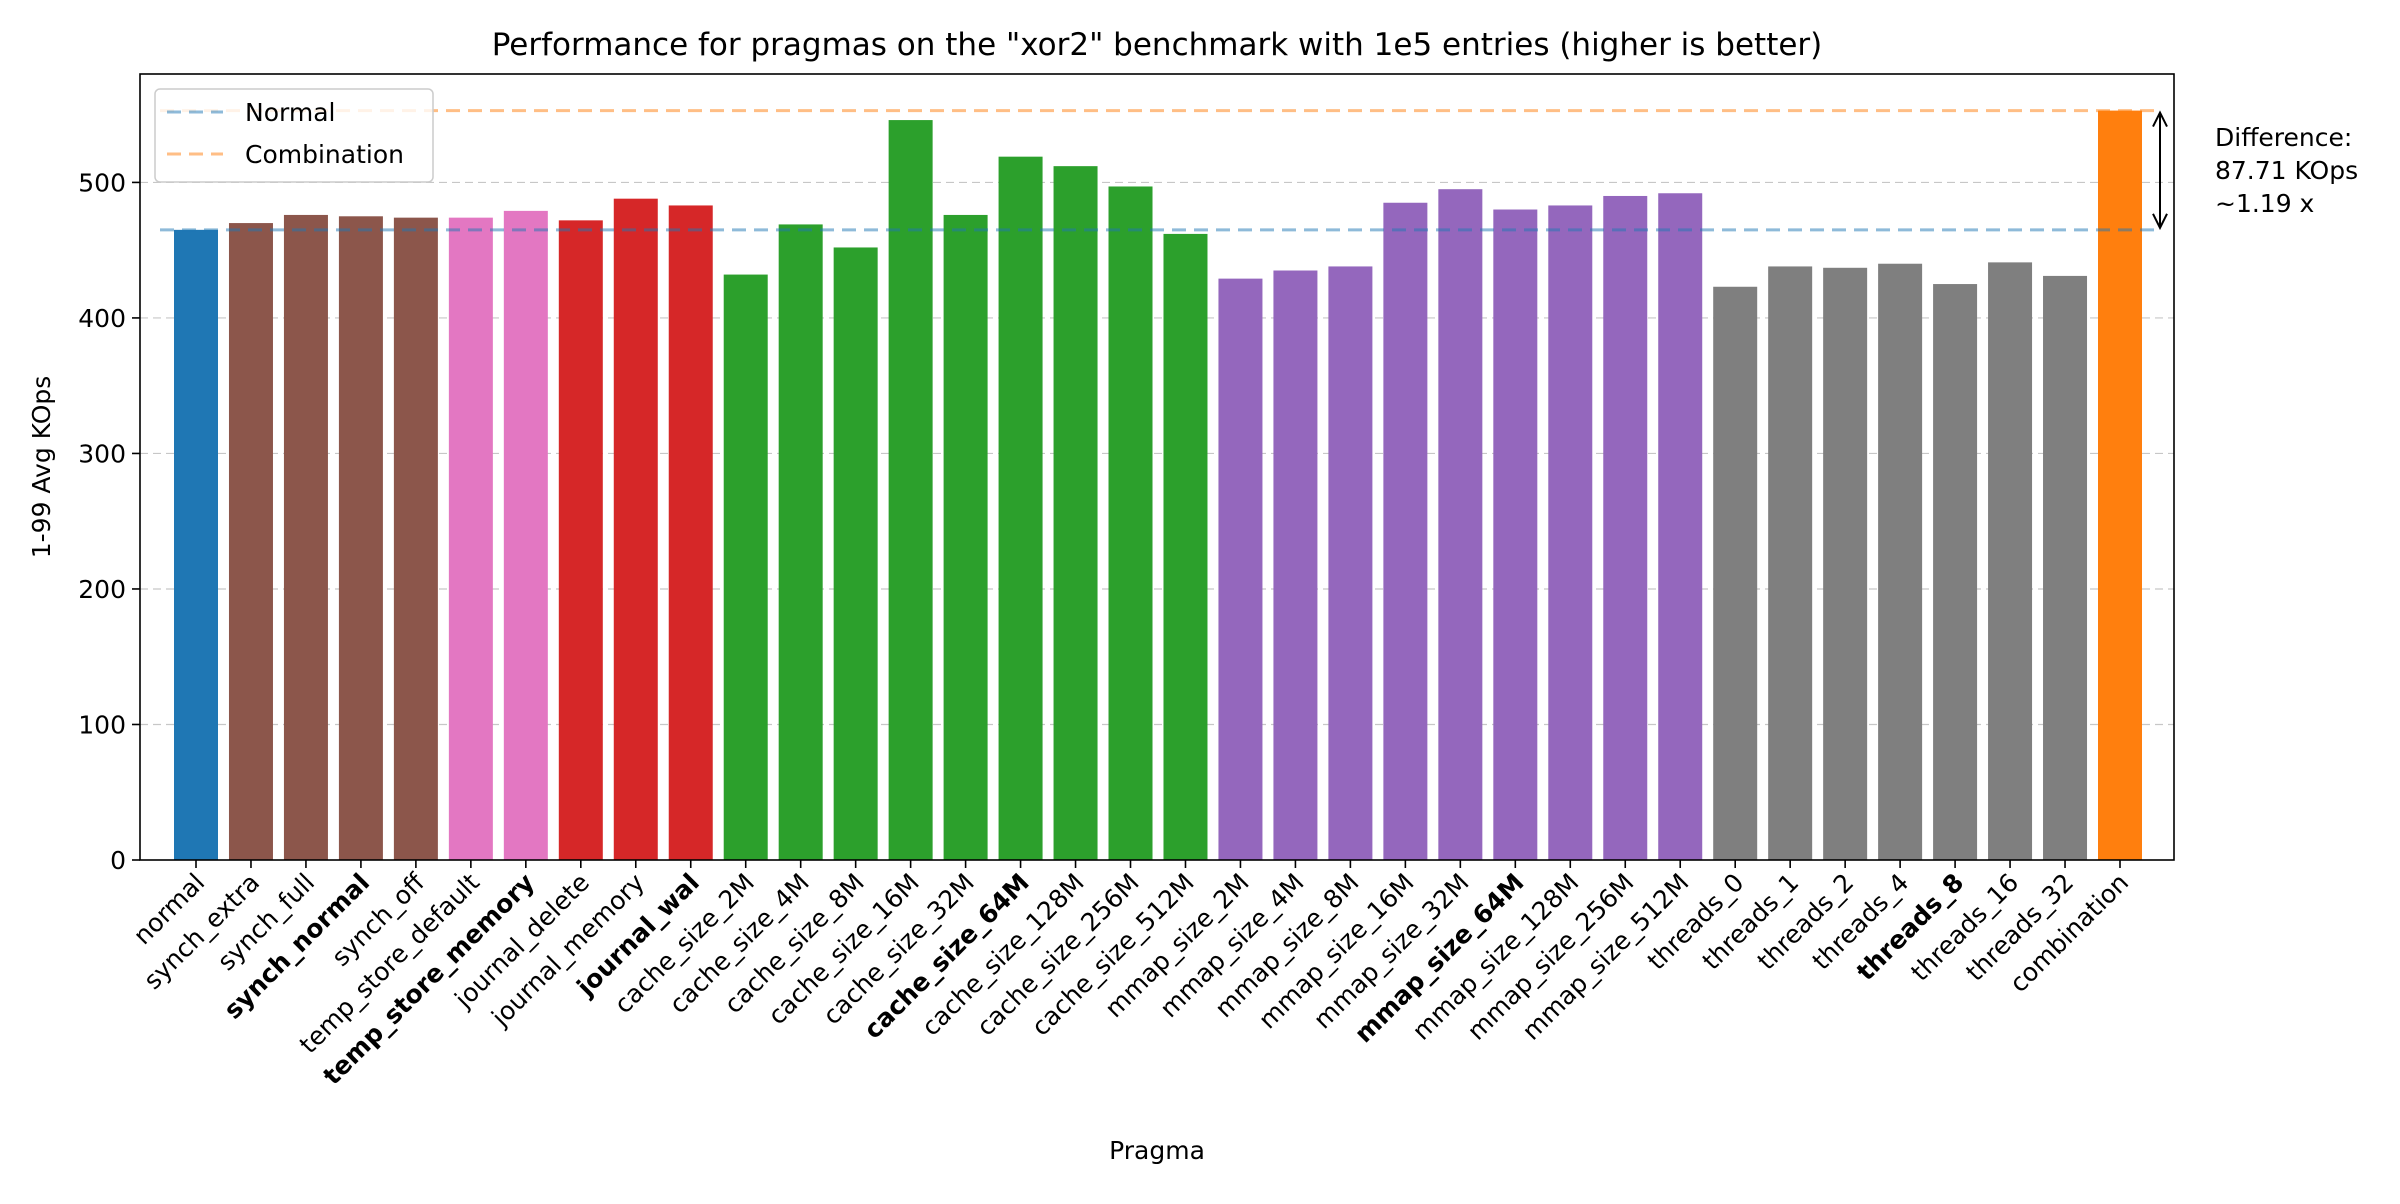 This screenshot has height=1204, width=2400. Describe the element at coordinates (1460, 525) in the screenshot. I see `bar-mmap_size_32M` at that location.